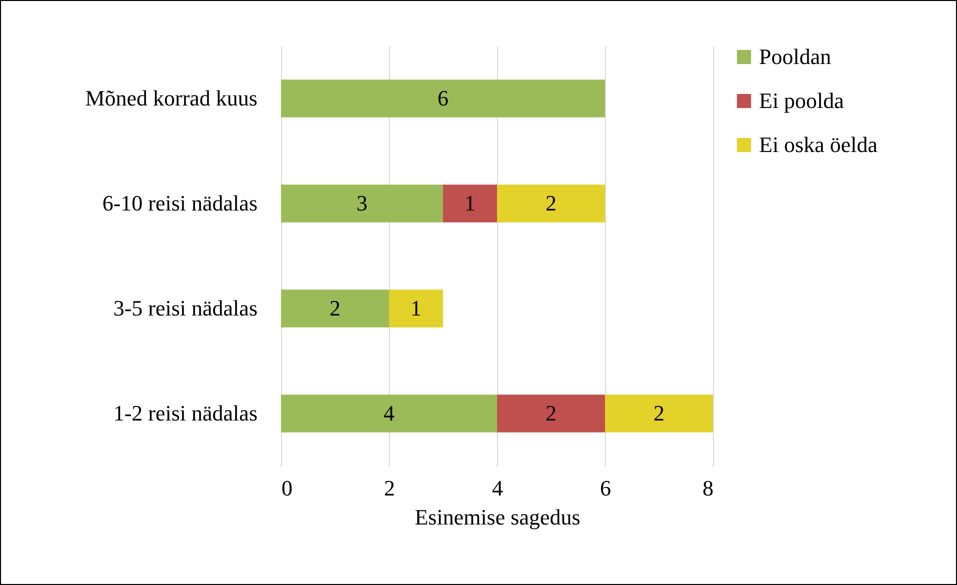 Image resolution: width=957 pixels, height=585 pixels. What do you see at coordinates (185, 413) in the screenshot?
I see `y-tick-label: 1-2 reisi nädalas` at bounding box center [185, 413].